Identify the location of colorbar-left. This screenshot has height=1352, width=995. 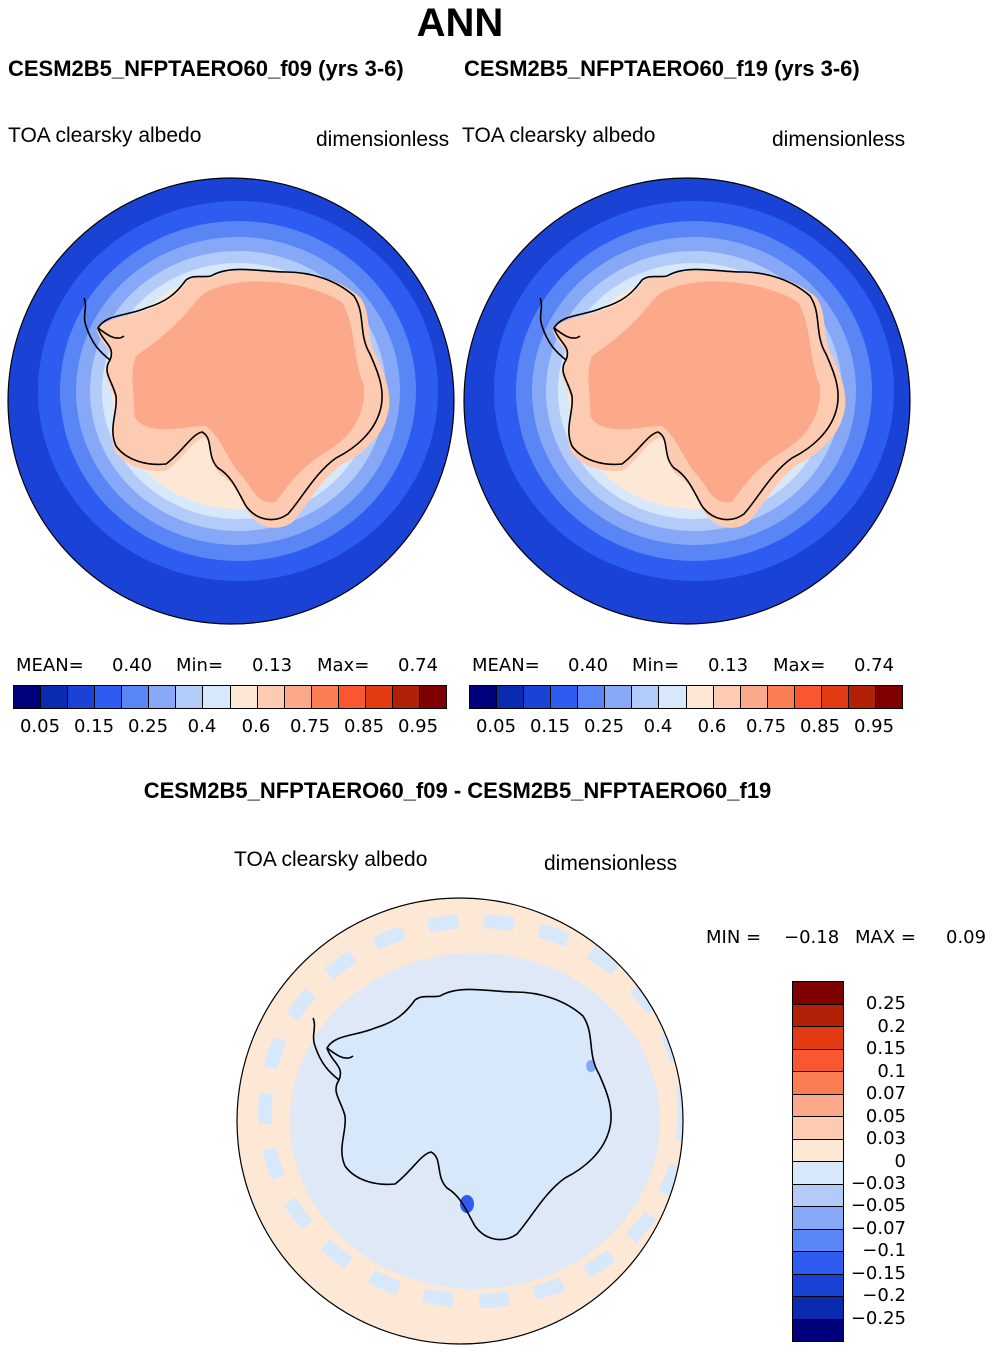
(230, 697).